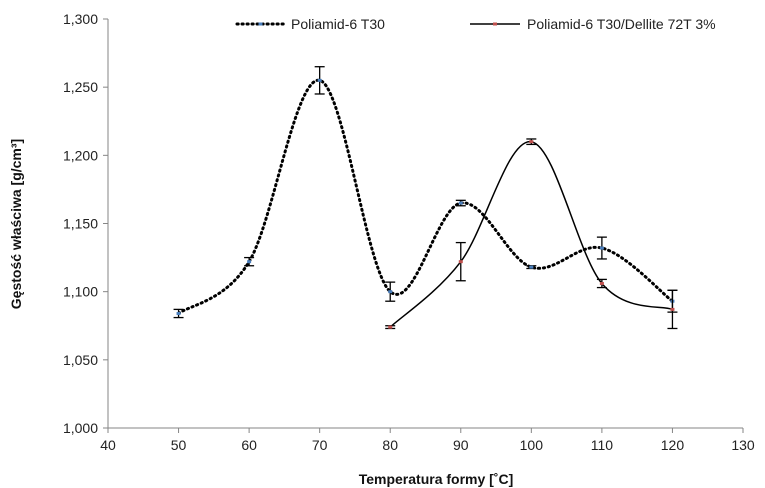 This screenshot has height=488, width=765. I want to click on x-tick-label: 40, so click(108, 445).